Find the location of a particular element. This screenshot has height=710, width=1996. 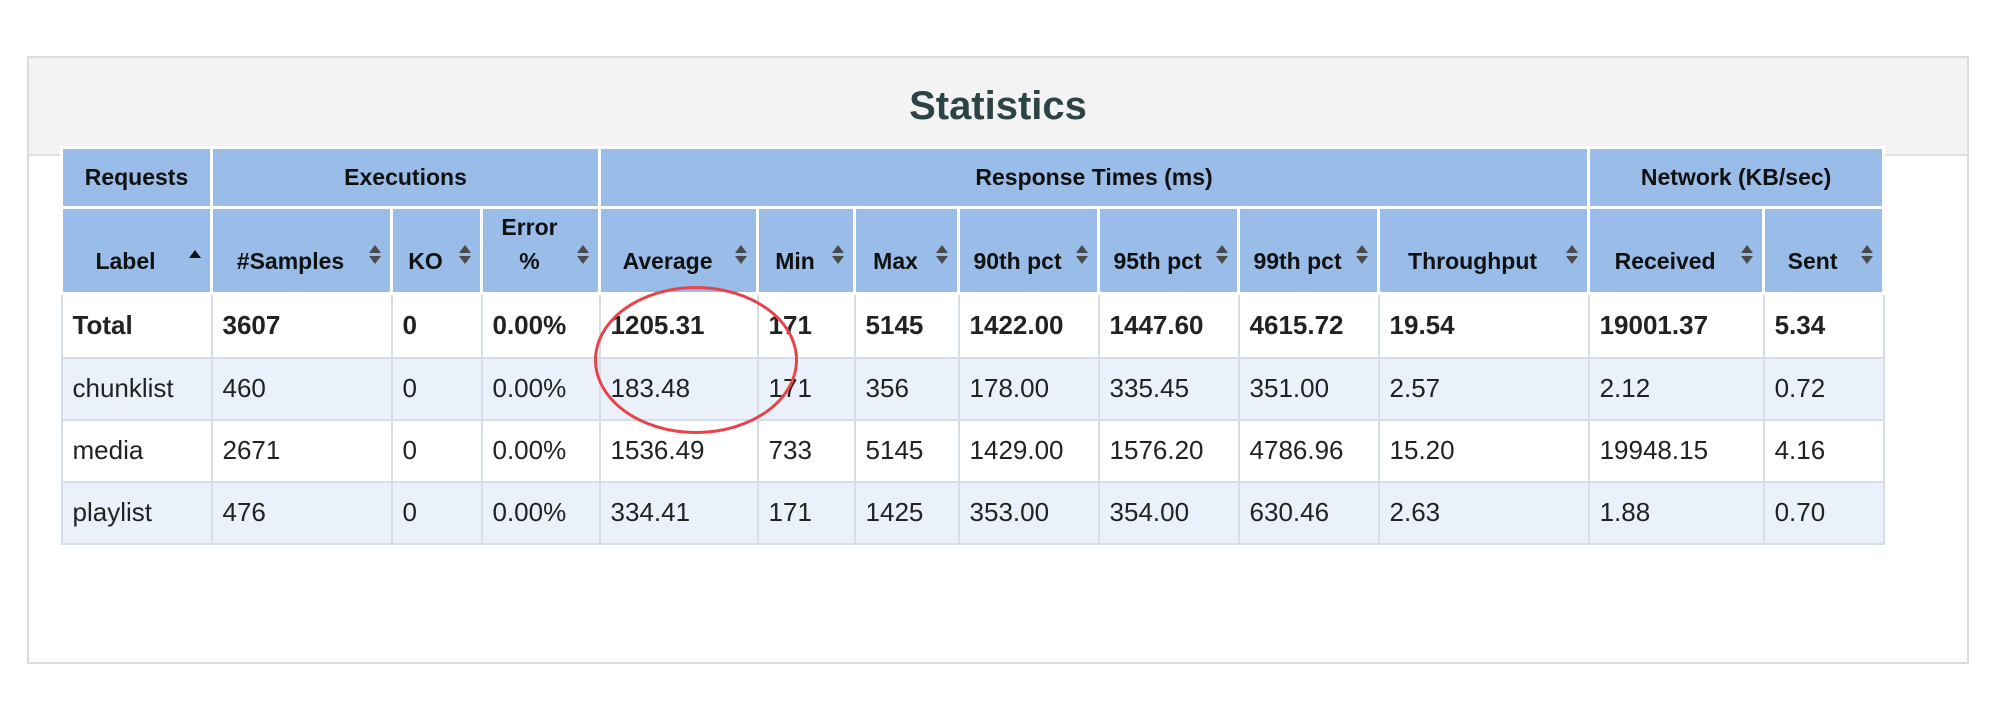

cell-received: 1.88 is located at coordinates (1676, 512).